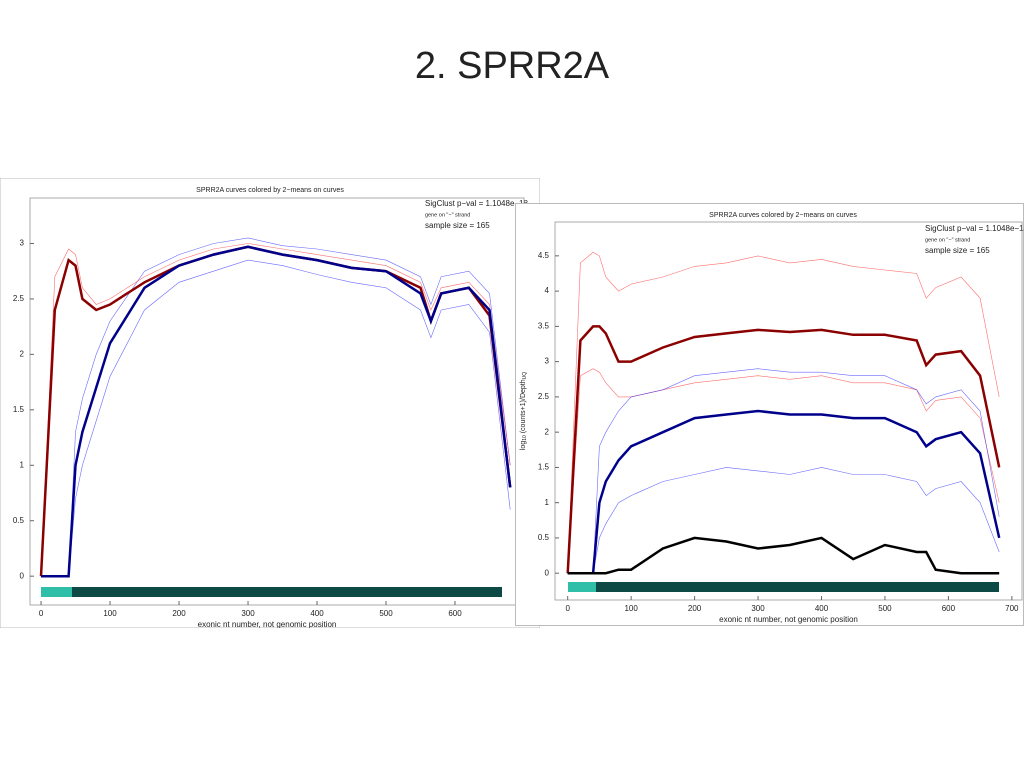 This screenshot has height=773, width=1024. I want to click on y-label-part: log, so click(523, 445).